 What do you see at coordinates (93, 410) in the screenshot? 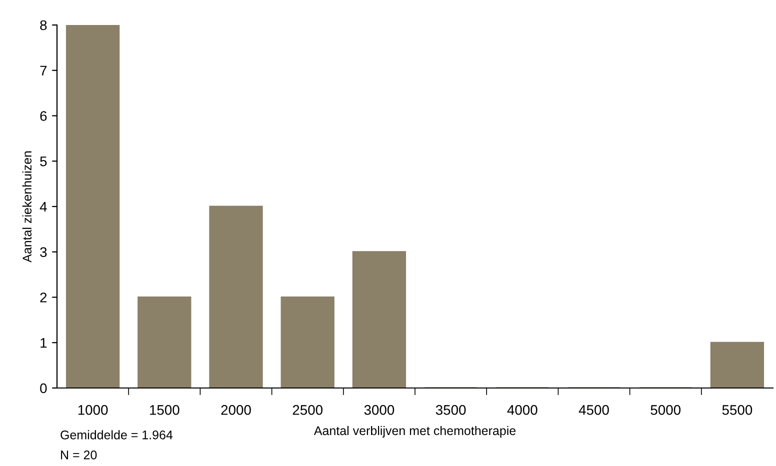
I see `x-tick-label: 1000` at bounding box center [93, 410].